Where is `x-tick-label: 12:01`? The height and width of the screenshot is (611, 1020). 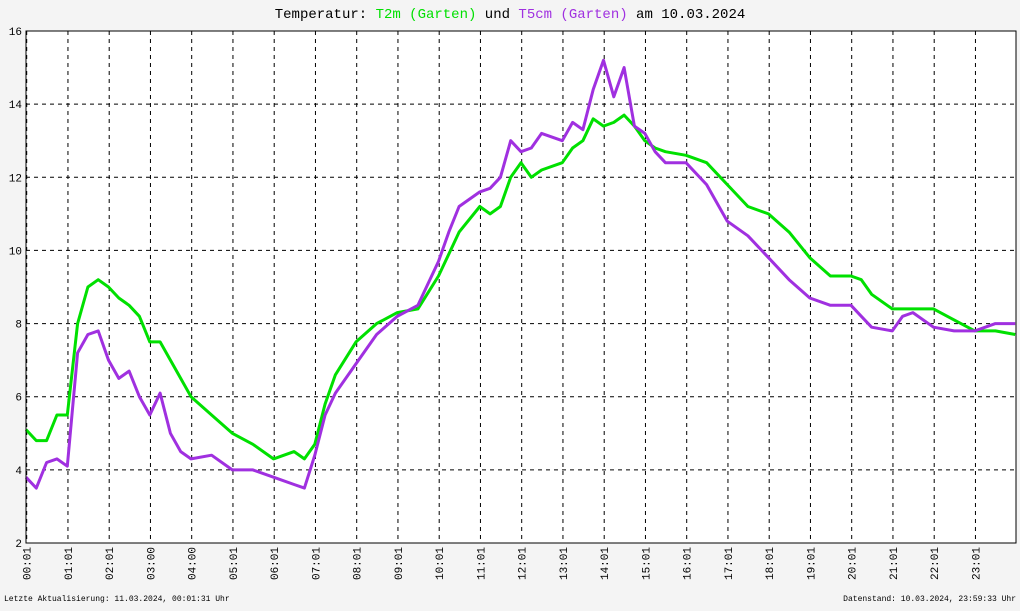 x-tick-label: 12:01 is located at coordinates (524, 563).